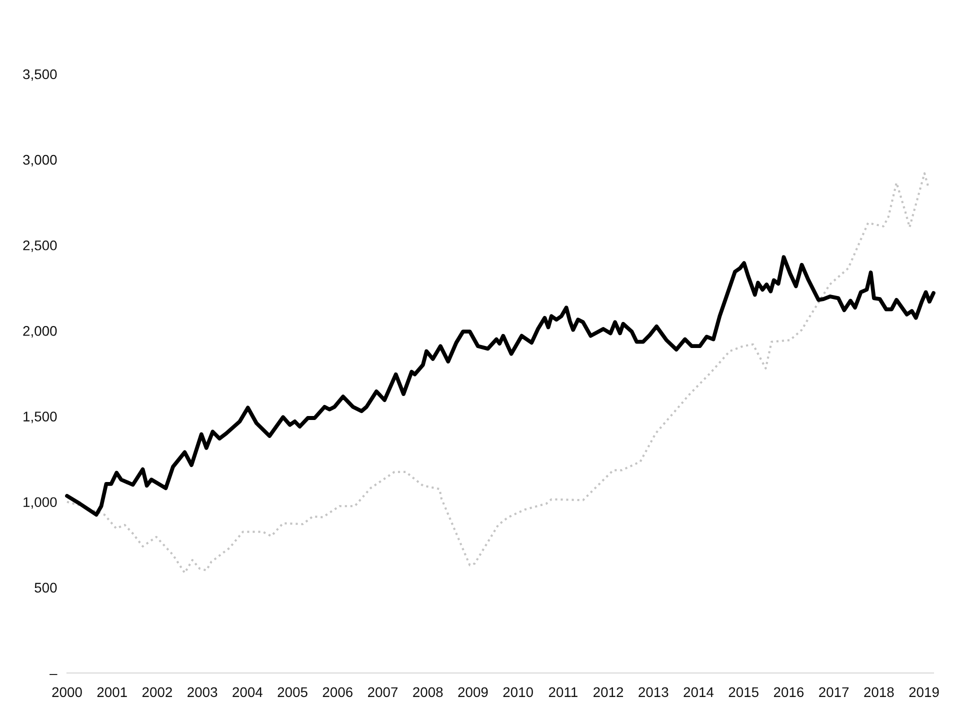 Image resolution: width=972 pixels, height=728 pixels. Describe the element at coordinates (518, 692) in the screenshot. I see `x-tick-label: 2010` at that location.